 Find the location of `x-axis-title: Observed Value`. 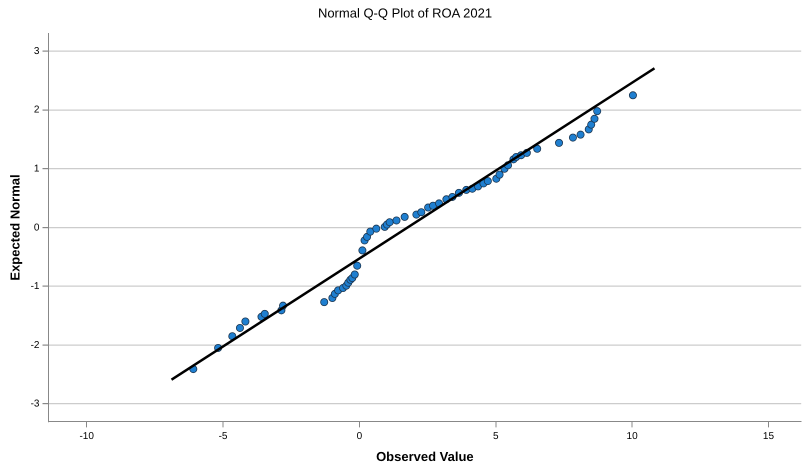

x-axis-title: Observed Value is located at coordinates (425, 456).